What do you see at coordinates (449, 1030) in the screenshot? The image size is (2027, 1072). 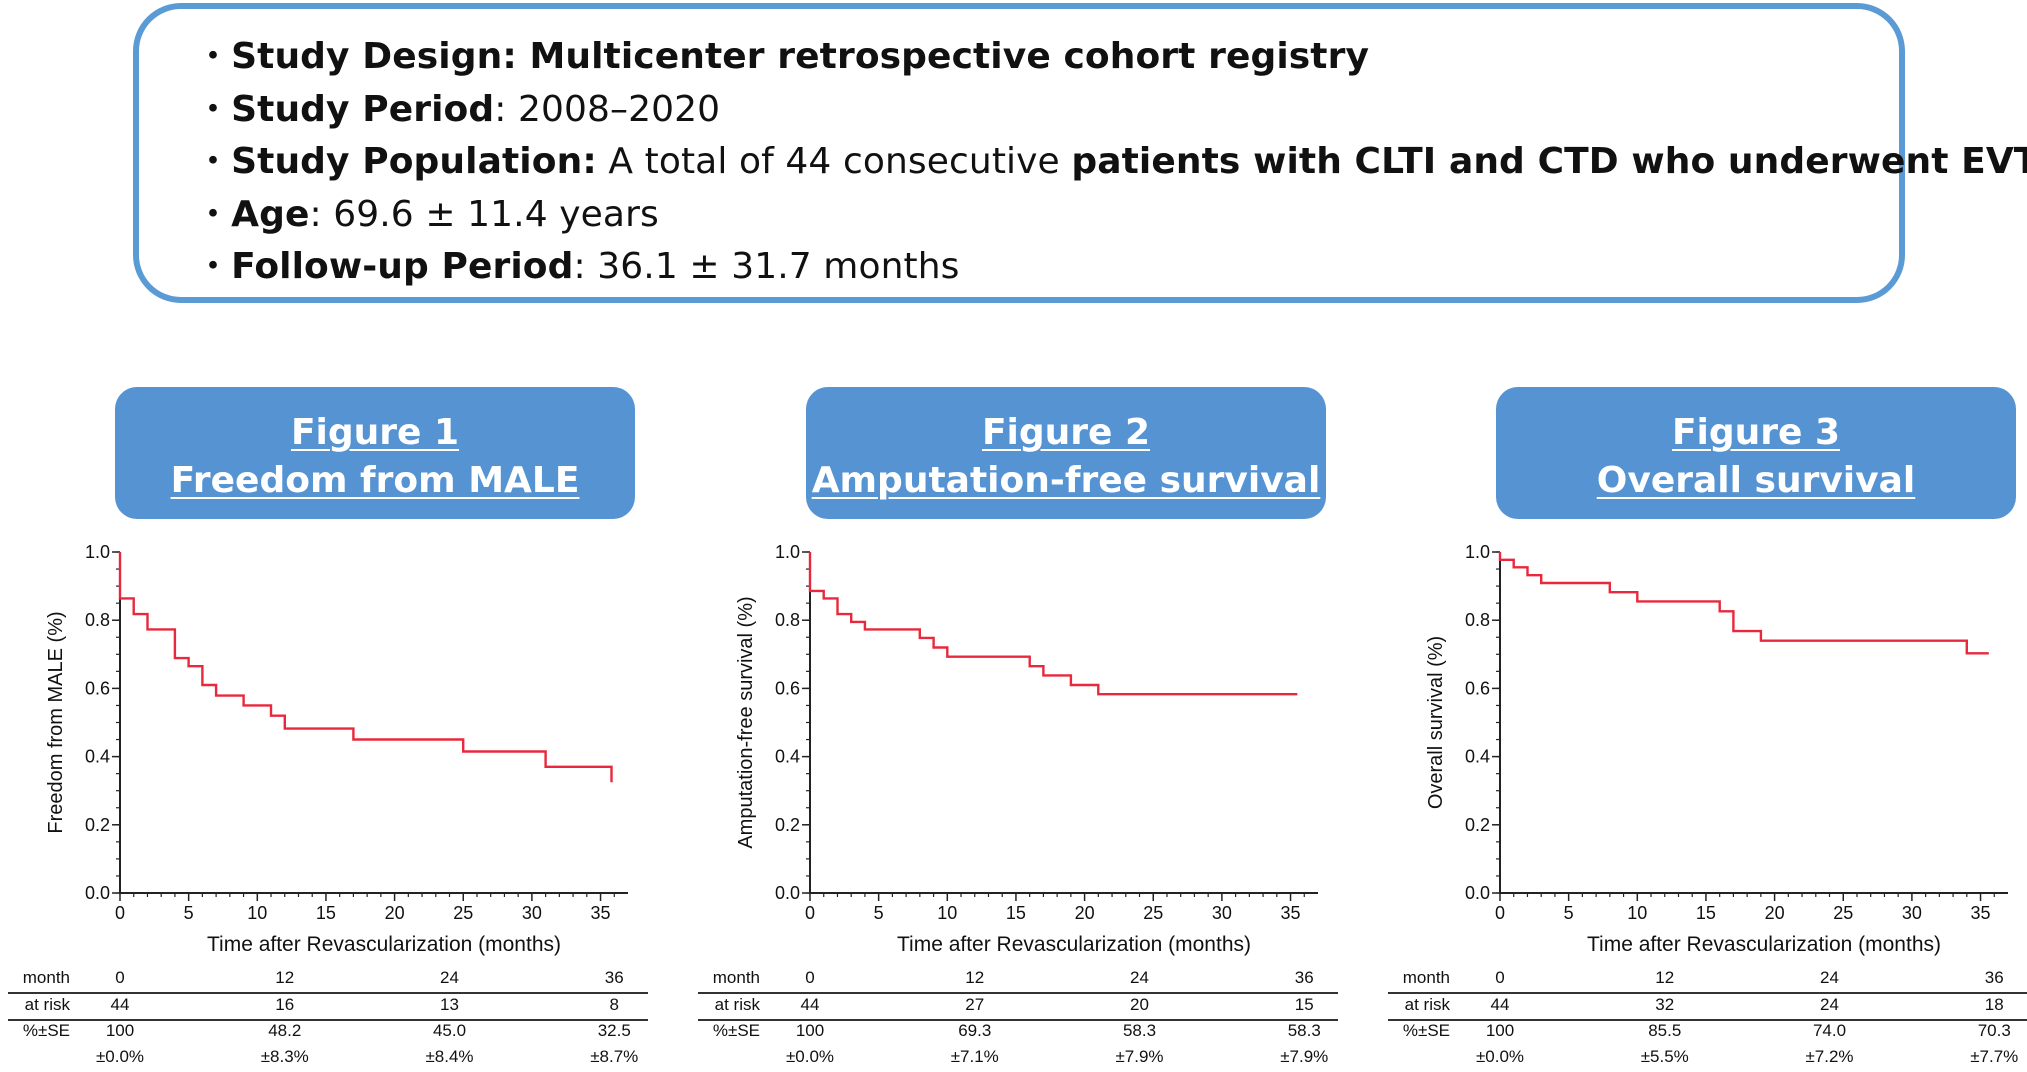 I see `risk-pct-value: 45.0` at bounding box center [449, 1030].